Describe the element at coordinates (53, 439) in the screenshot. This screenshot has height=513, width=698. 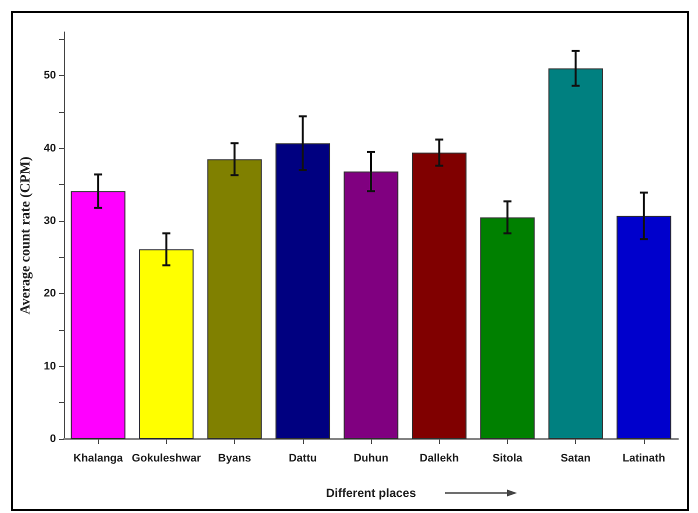
I see `y-tick-label: 0` at that location.